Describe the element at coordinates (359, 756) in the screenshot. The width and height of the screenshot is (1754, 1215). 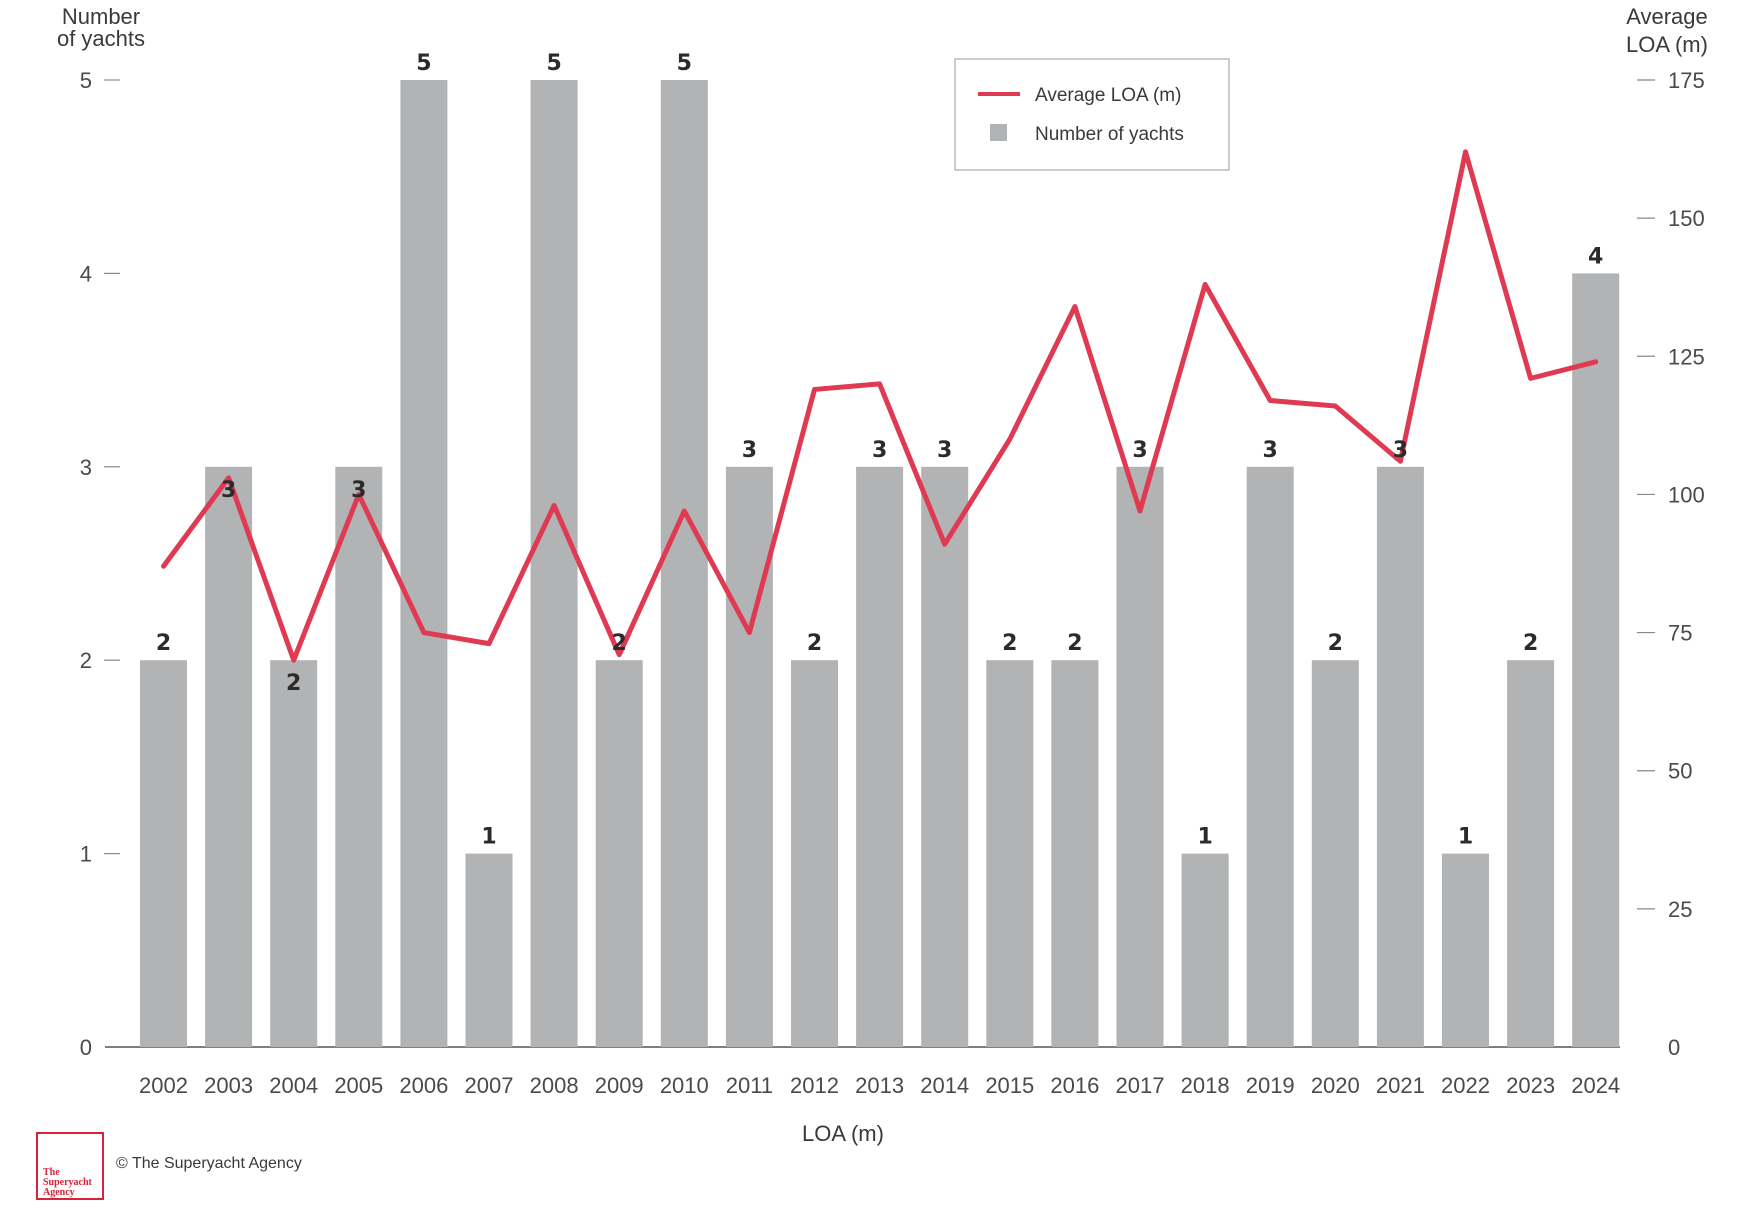
I see `bar-2005` at that location.